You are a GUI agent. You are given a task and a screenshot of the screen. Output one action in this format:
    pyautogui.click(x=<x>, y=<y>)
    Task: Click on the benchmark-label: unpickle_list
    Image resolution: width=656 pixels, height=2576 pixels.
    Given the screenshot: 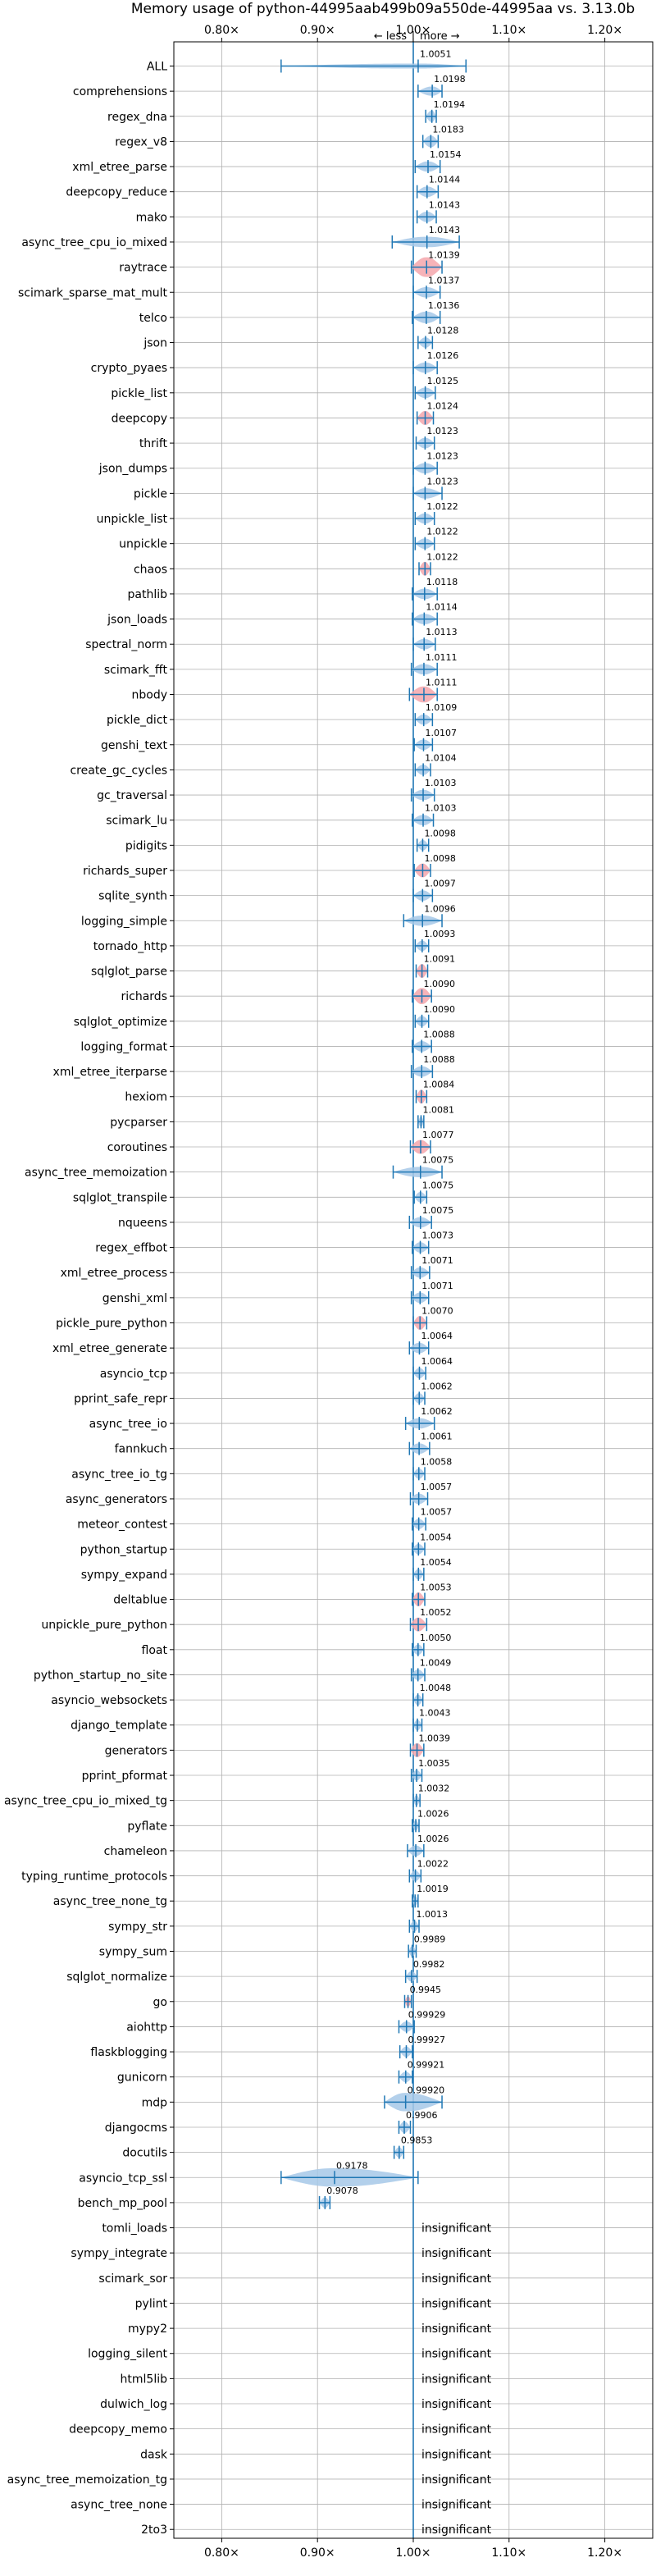 What is the action you would take?
    pyautogui.click(x=132, y=519)
    